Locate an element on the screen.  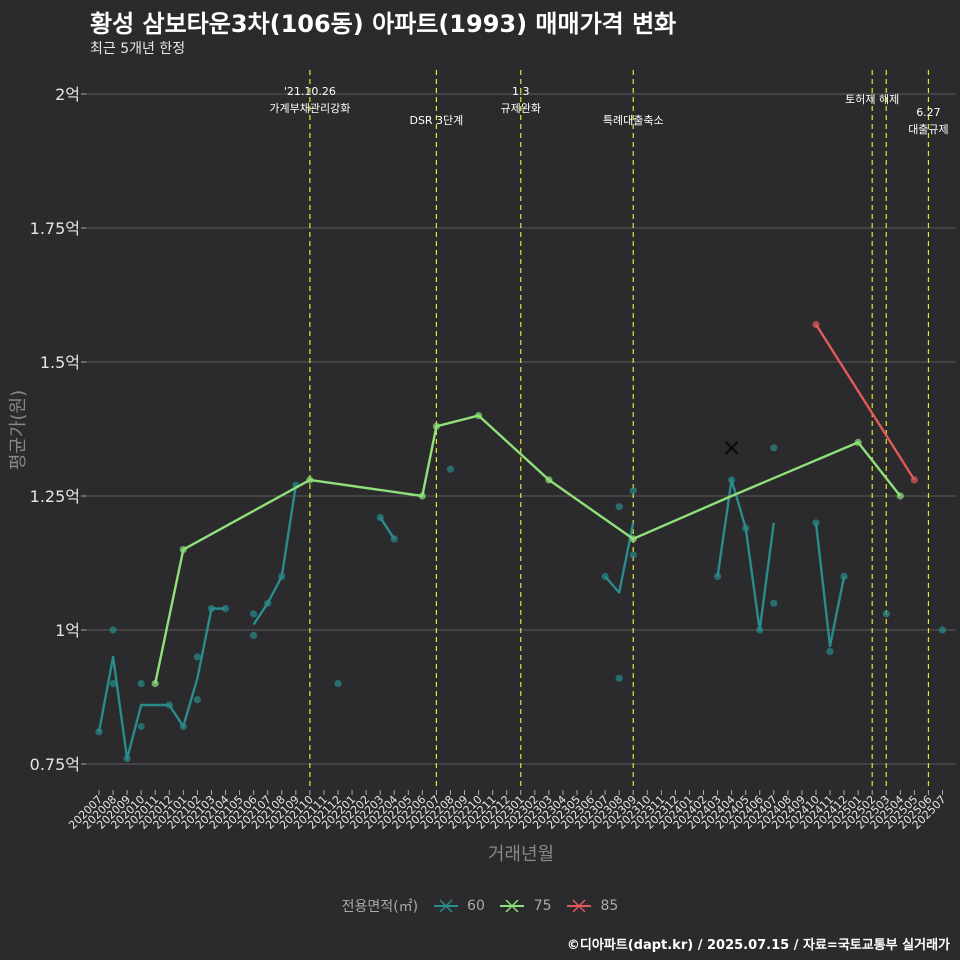
event-label: '21.10.26 is located at coordinates (310, 91).